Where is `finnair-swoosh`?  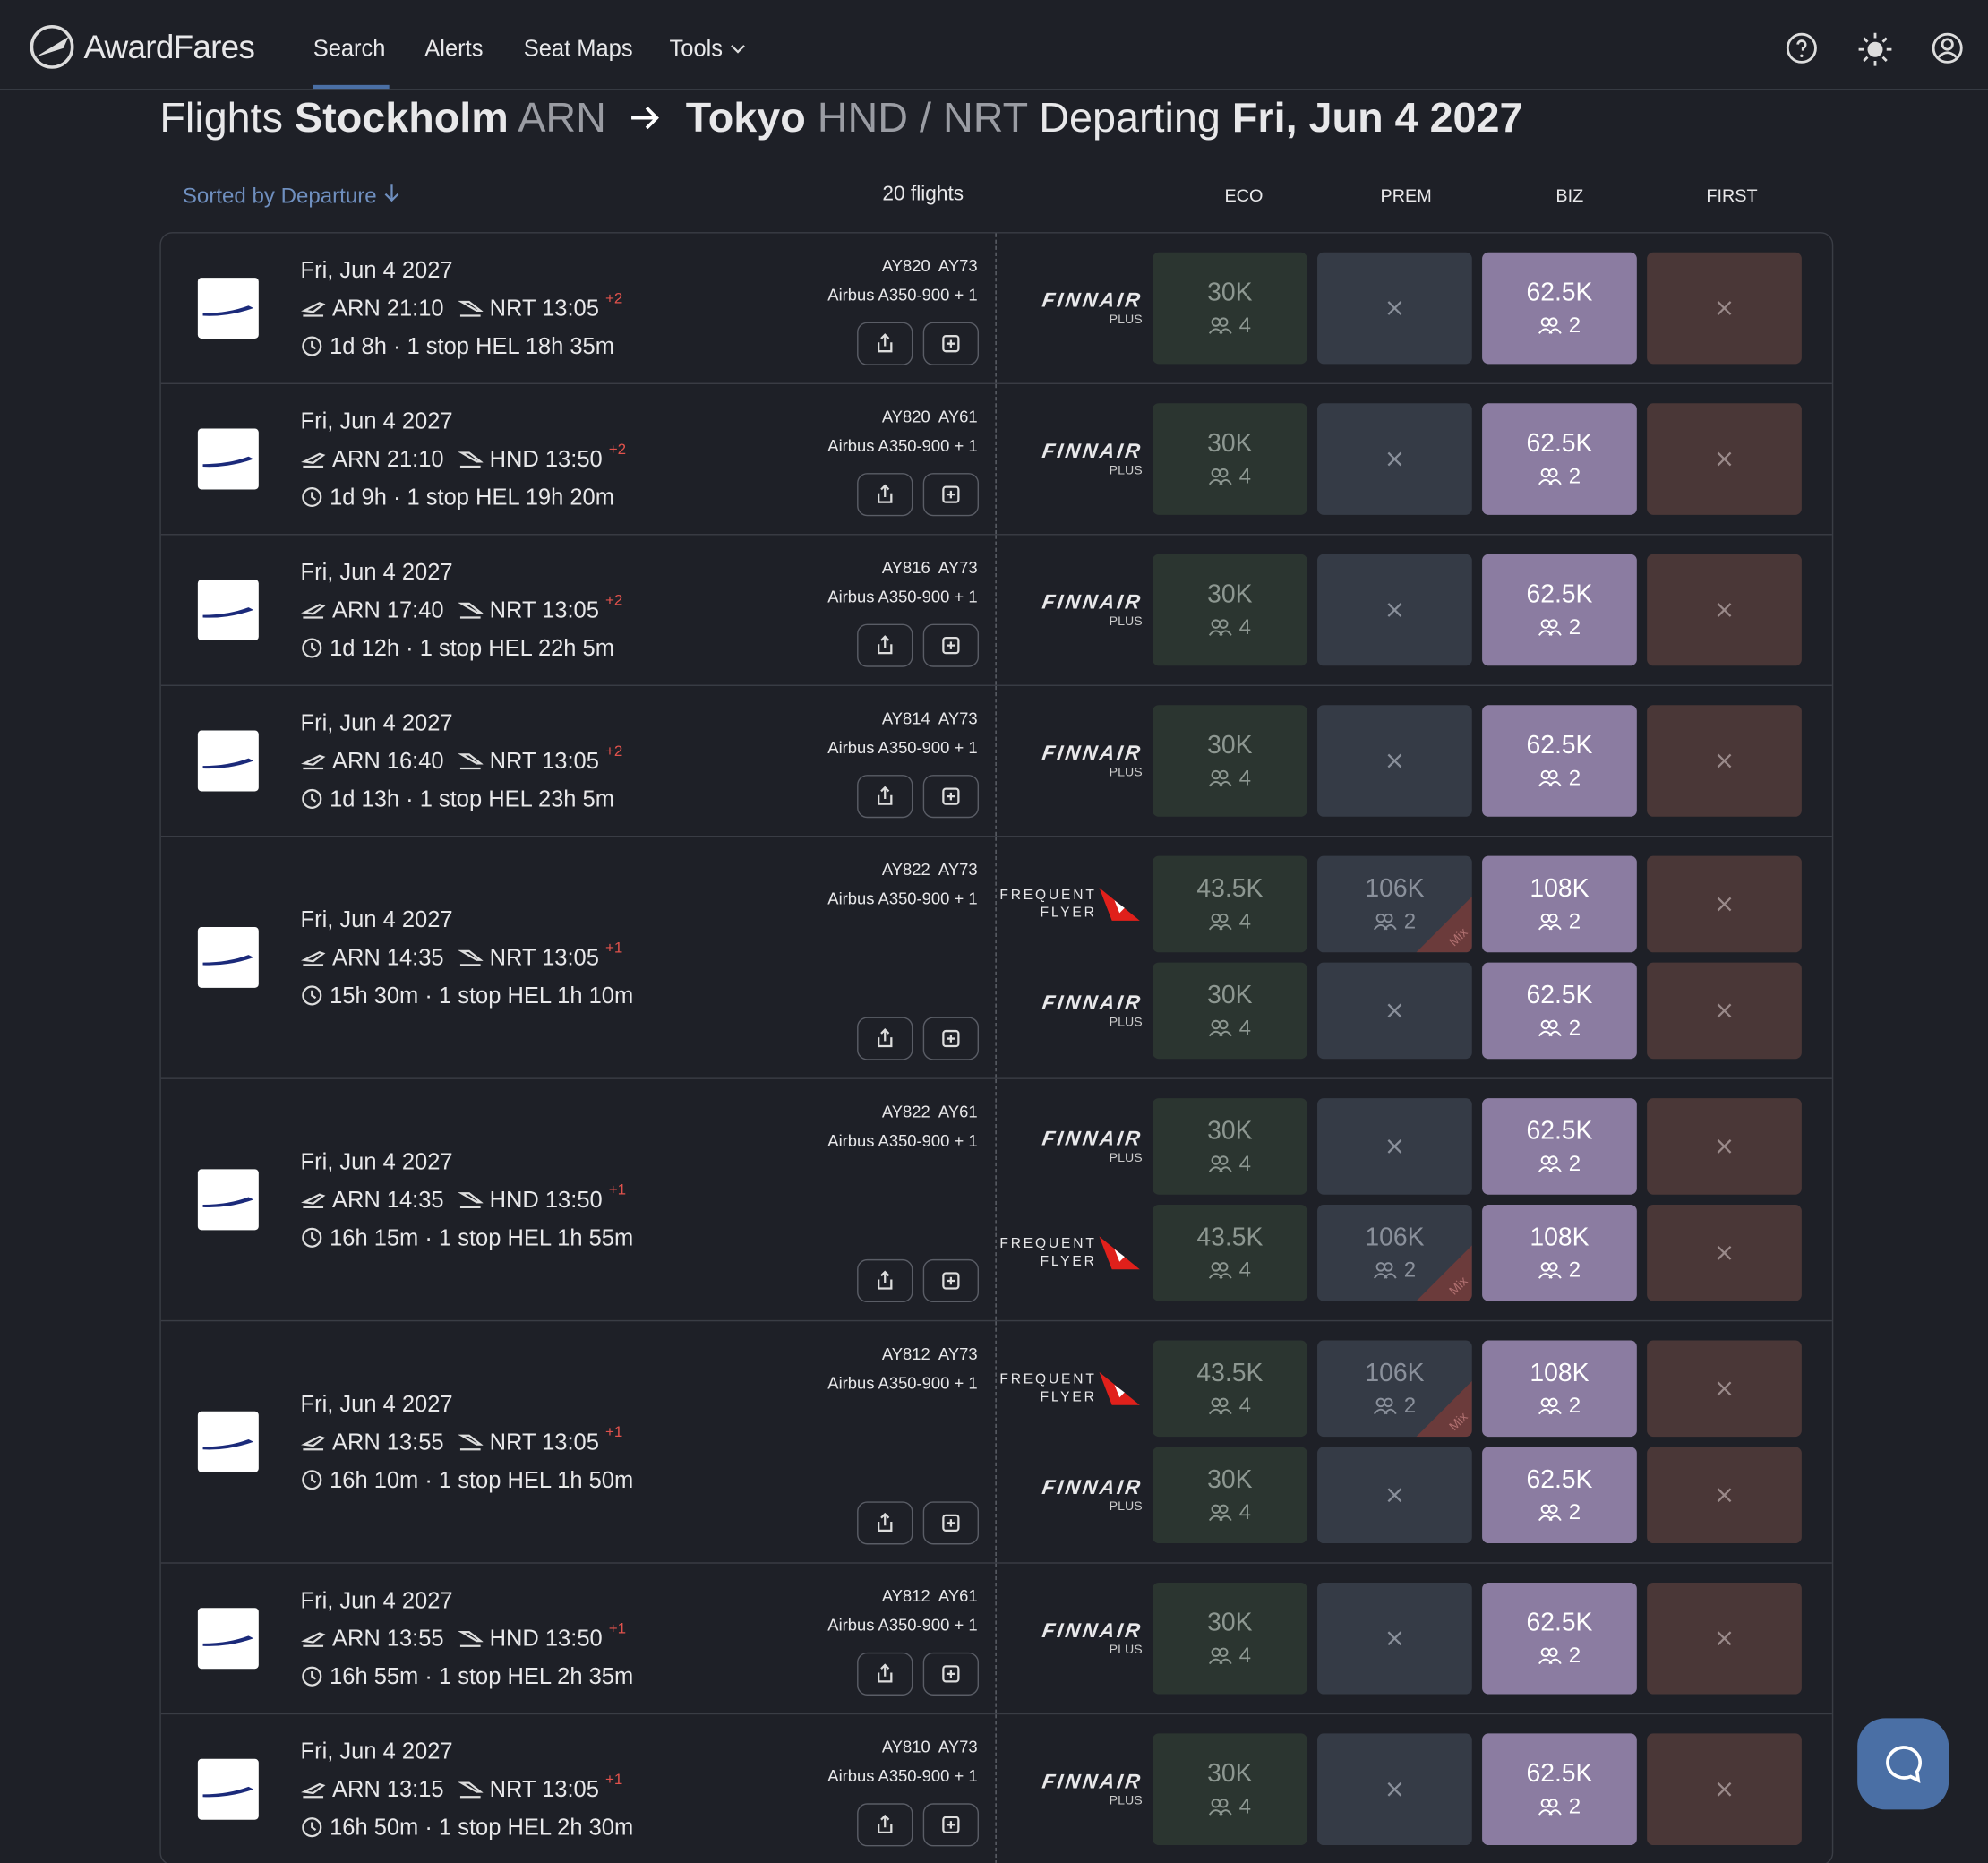
finnair-swoosh is located at coordinates (228, 1641).